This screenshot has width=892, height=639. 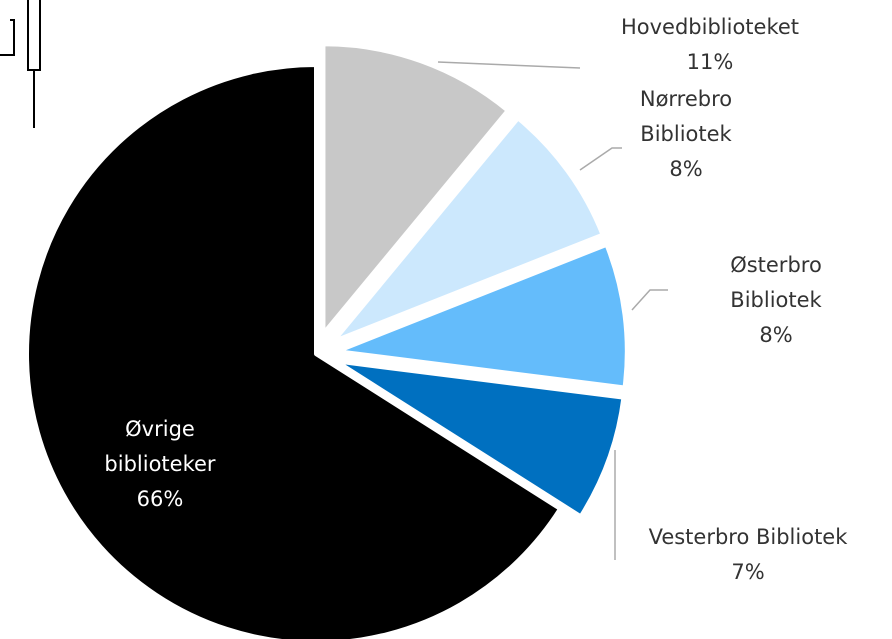 I want to click on category-label: Østerbro Bibliotek, so click(x=776, y=282).